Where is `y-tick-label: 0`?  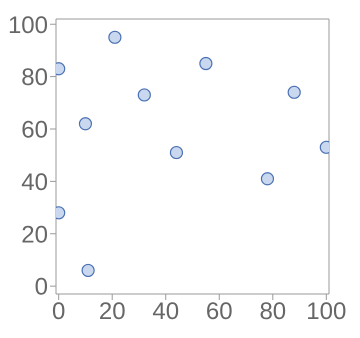
y-tick-label: 0 is located at coordinates (41, 287).